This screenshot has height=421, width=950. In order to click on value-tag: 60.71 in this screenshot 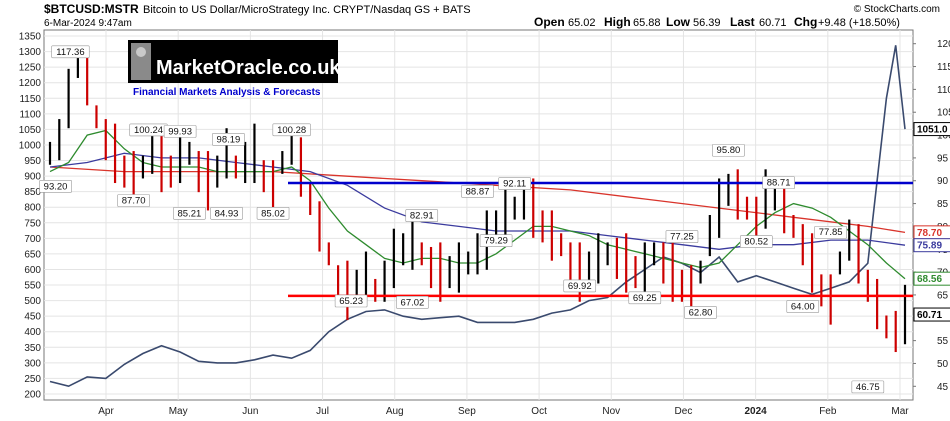, I will do `click(929, 315)`.